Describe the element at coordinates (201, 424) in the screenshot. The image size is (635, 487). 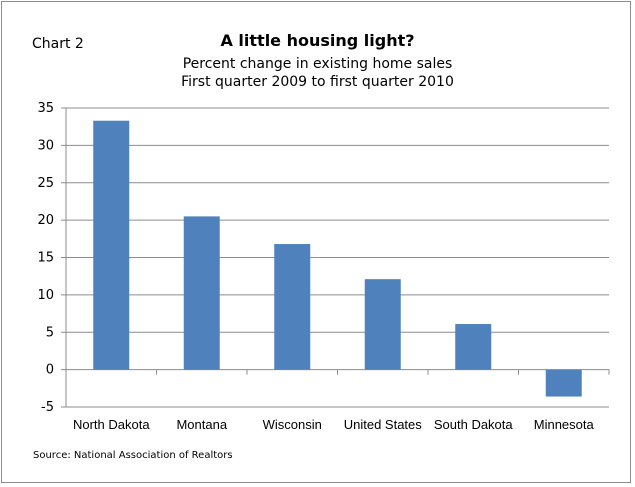
I see `category-label: Montana` at that location.